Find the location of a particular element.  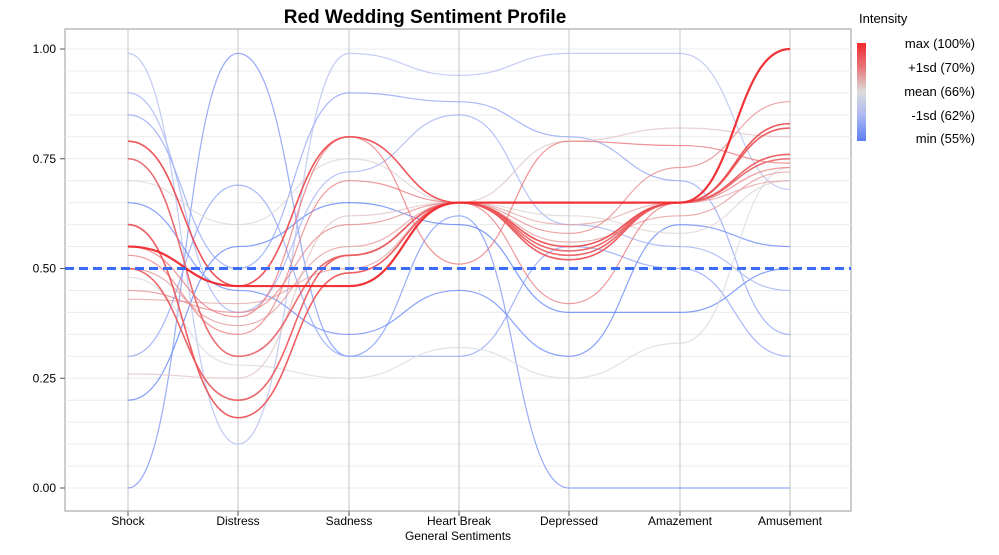

y-tick-label: 0.75 is located at coordinates (45, 159).